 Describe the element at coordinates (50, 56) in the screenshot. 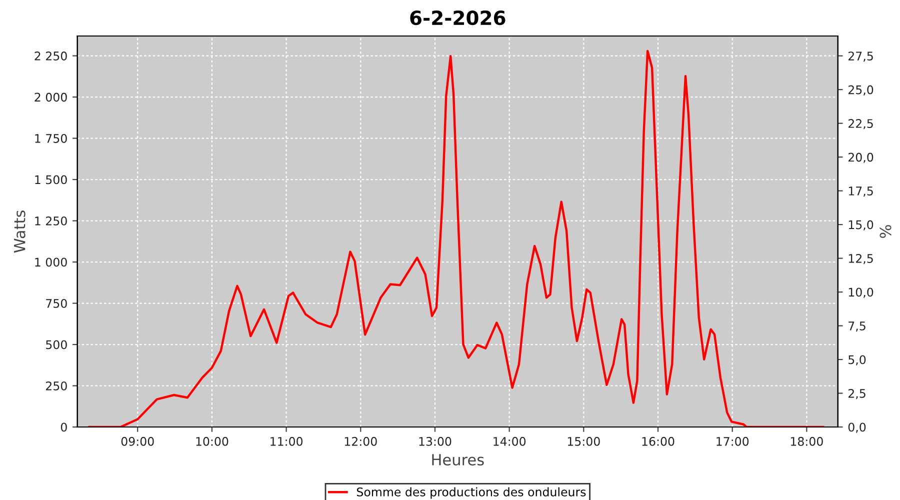

I see `y-tick-label: 2 250` at that location.